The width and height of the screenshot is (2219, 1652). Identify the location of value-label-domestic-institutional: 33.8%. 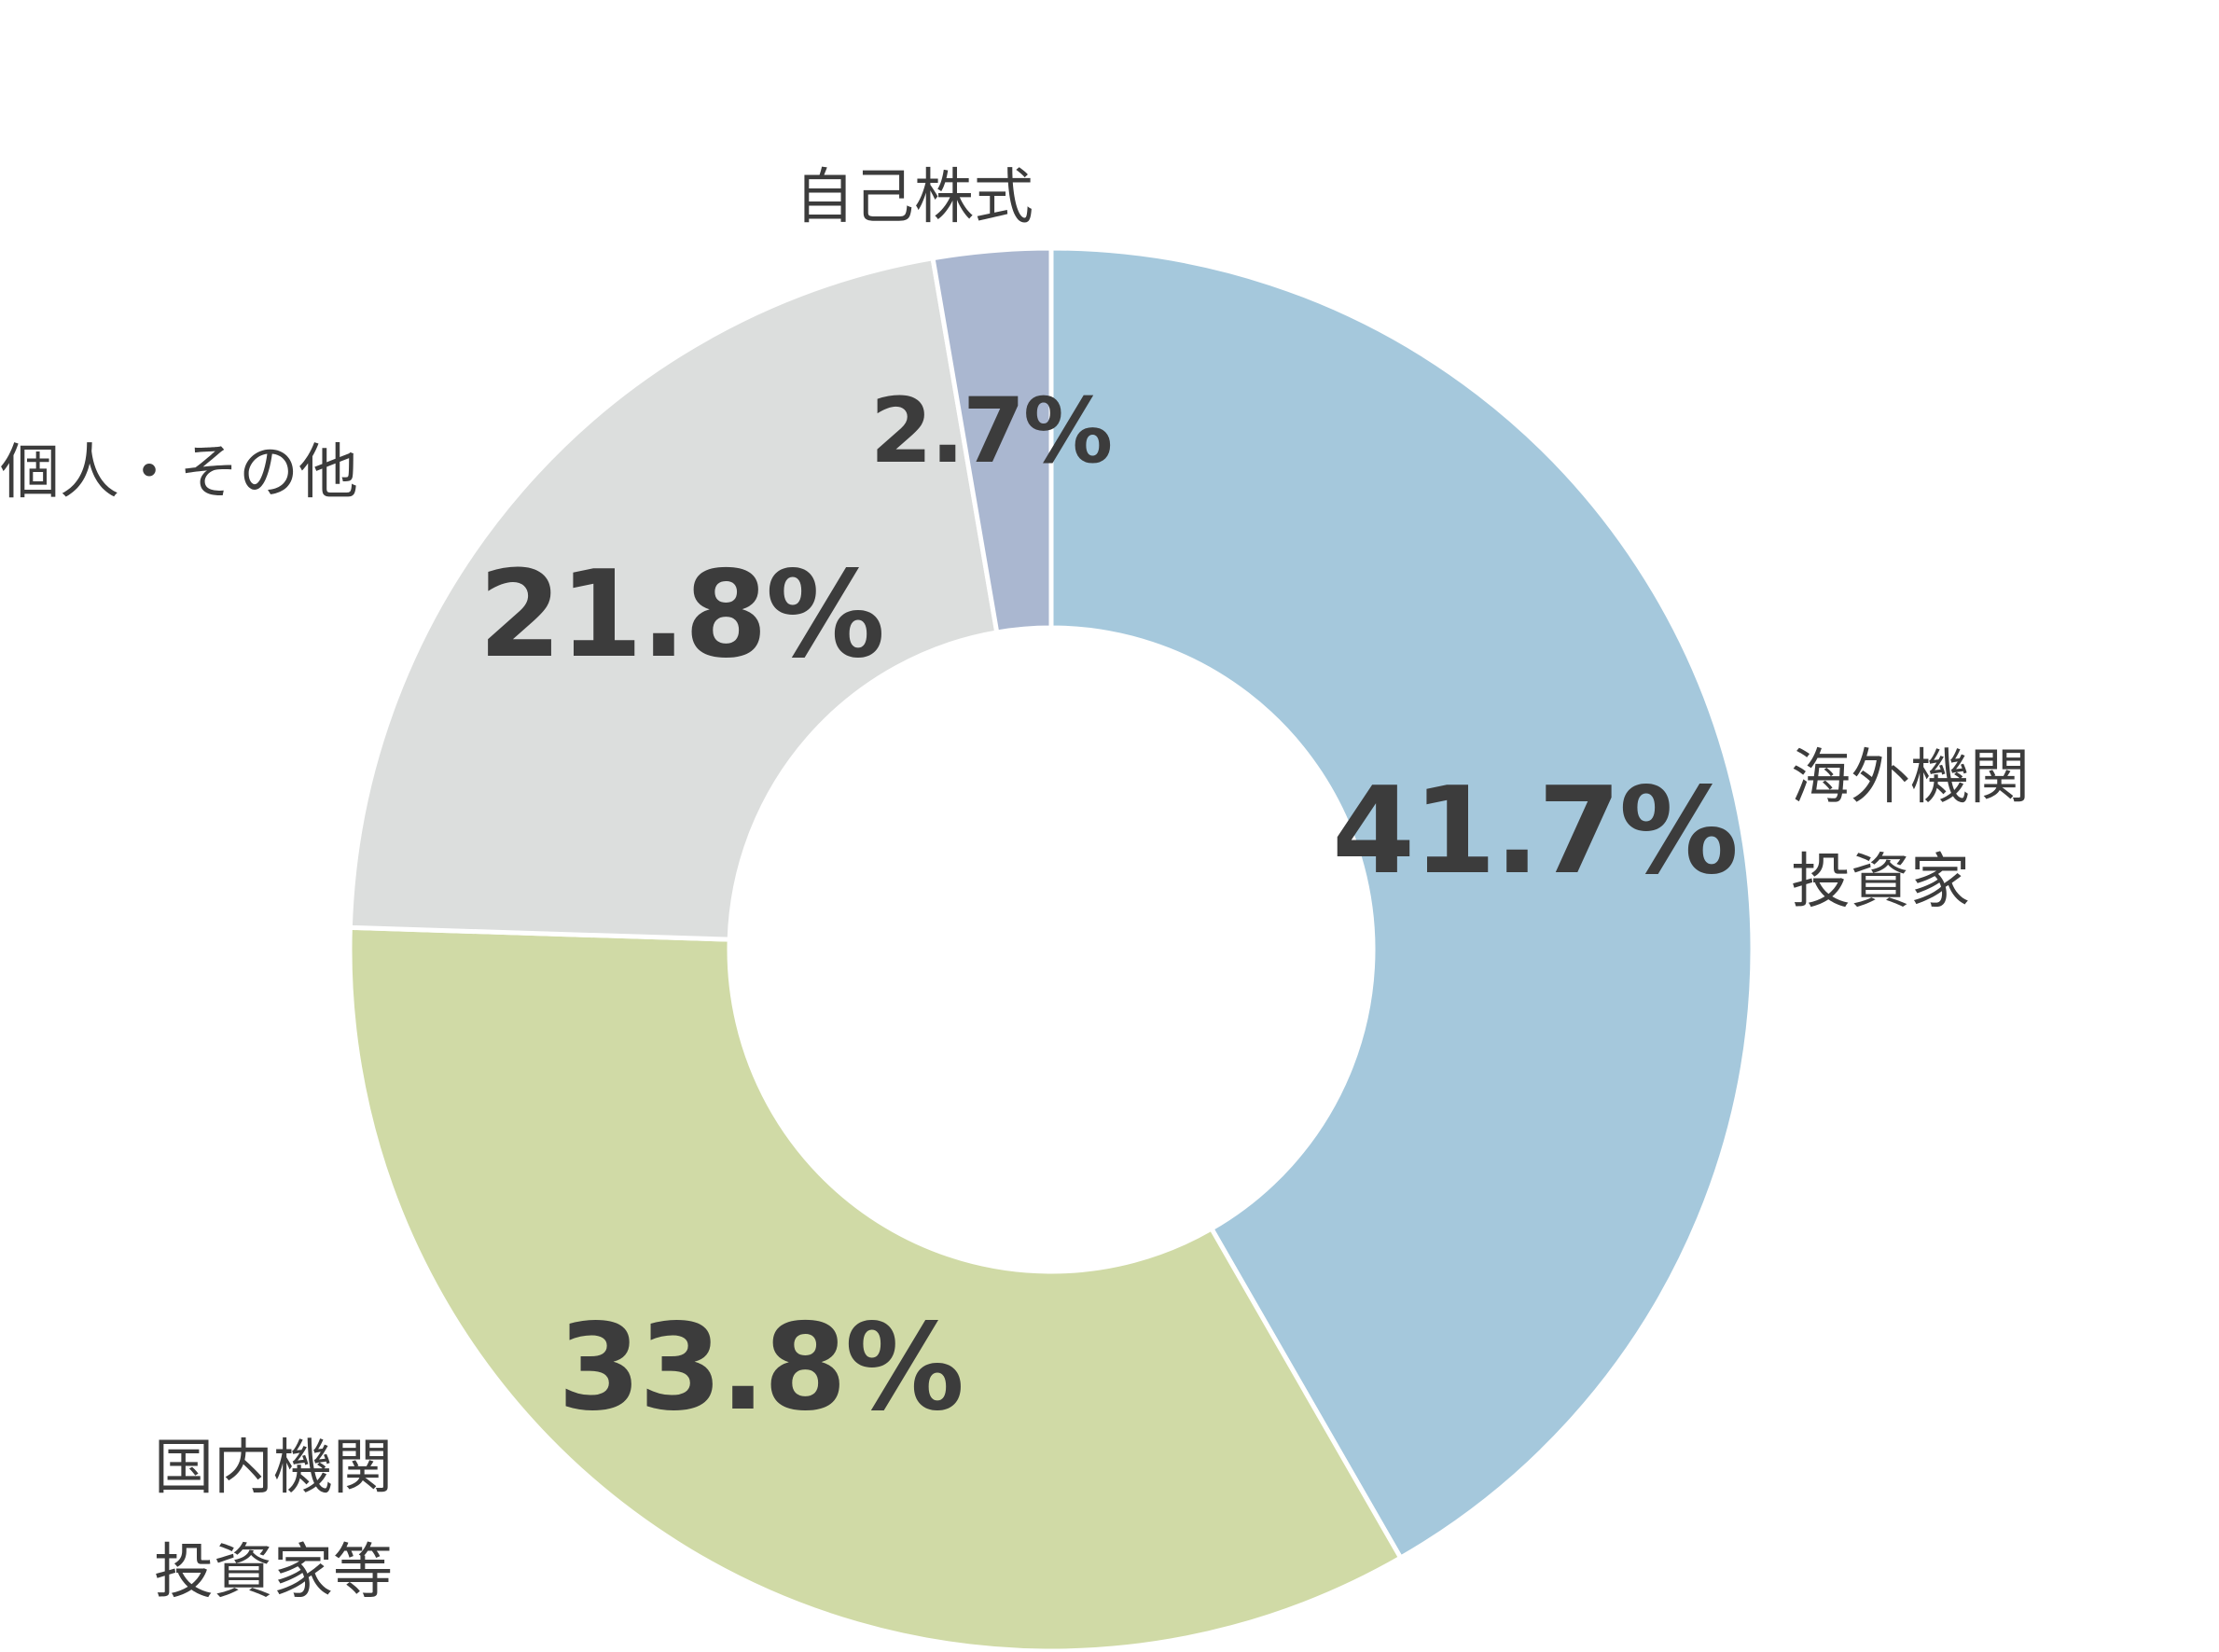
(760, 1367).